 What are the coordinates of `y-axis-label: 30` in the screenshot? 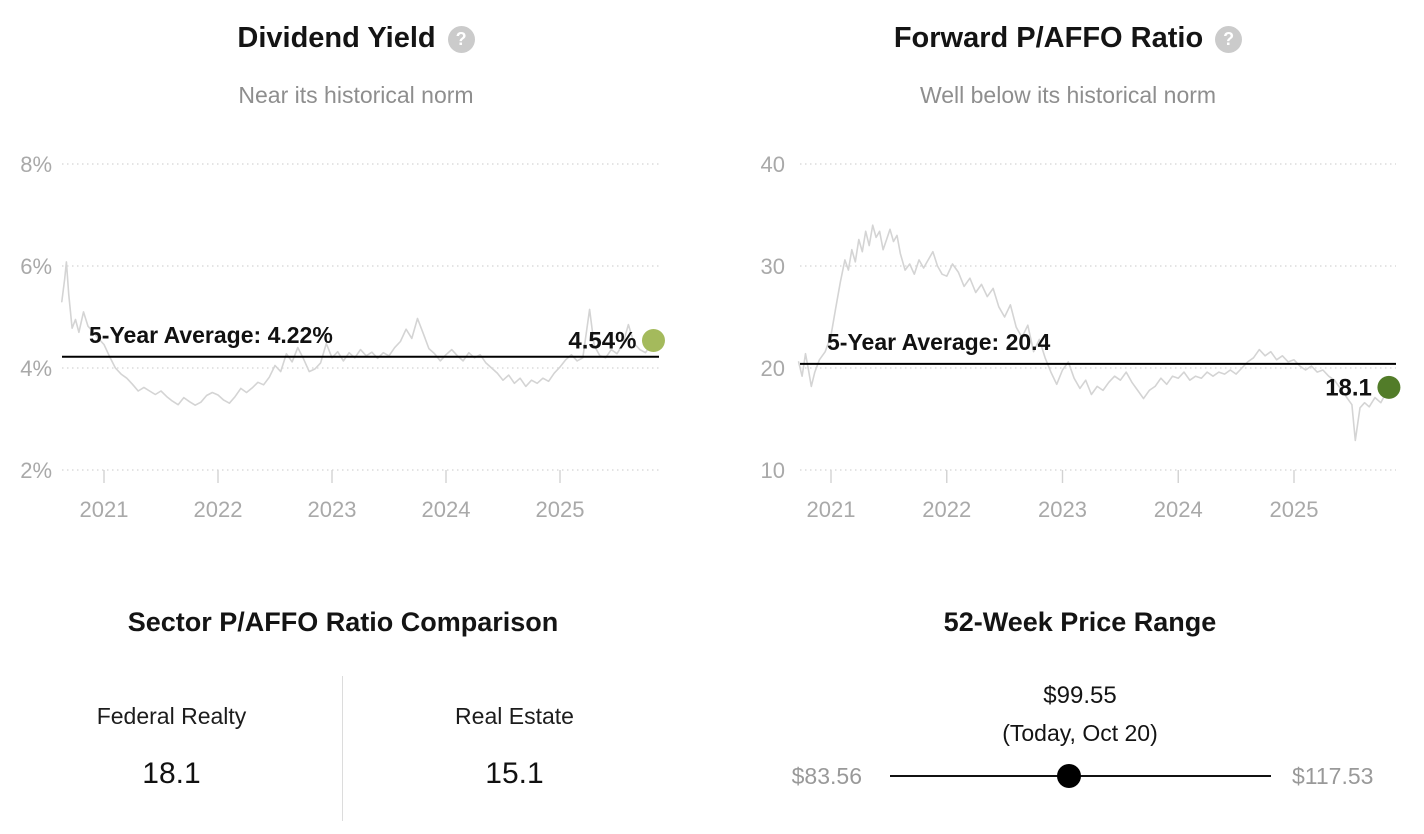 It's located at (773, 266).